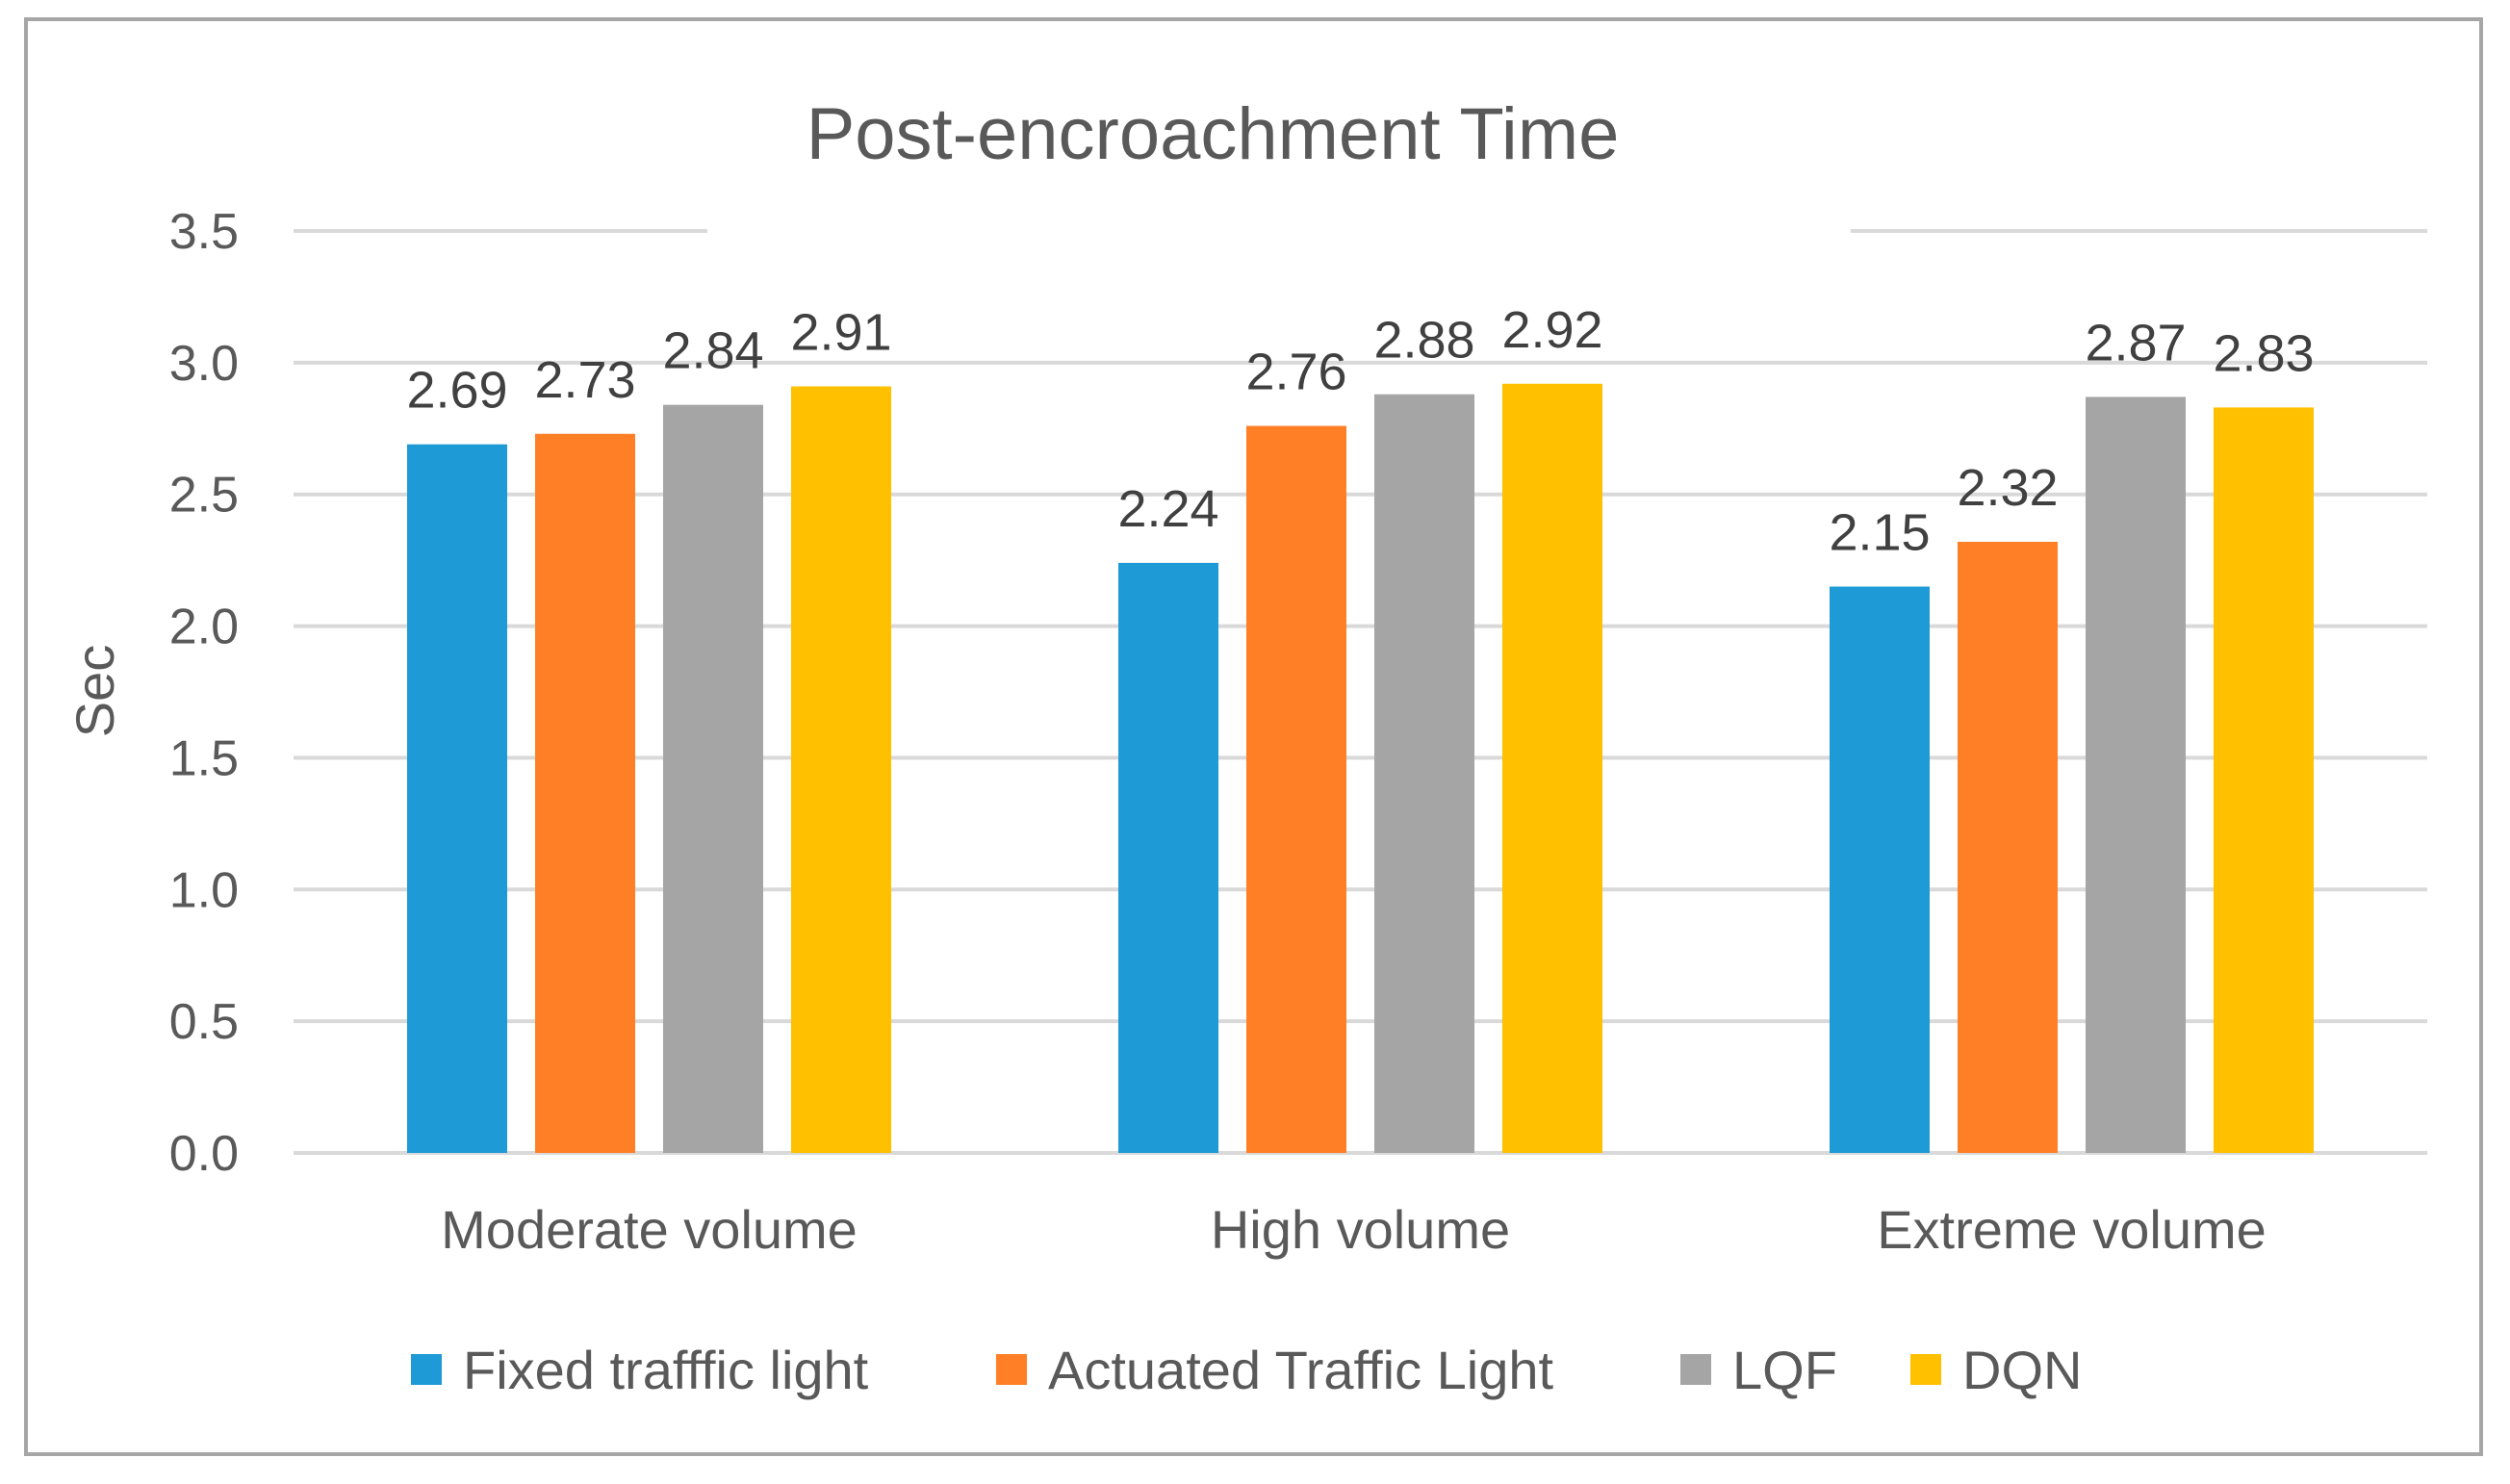  Describe the element at coordinates (1424, 774) in the screenshot. I see `bar-lqf-high-volume` at that location.